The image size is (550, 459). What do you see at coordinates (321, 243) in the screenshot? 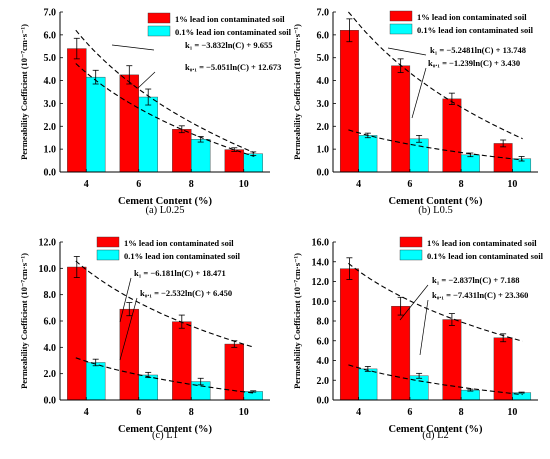
I see `y-tick-label: 16.0` at bounding box center [321, 243].